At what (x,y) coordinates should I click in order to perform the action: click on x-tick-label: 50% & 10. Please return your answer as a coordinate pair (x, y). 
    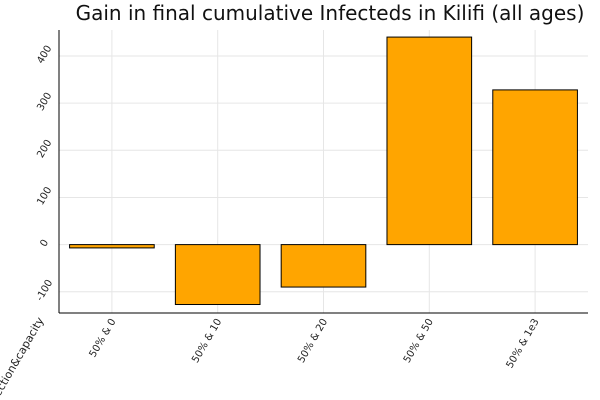
    Looking at the image, I should click on (207, 341).